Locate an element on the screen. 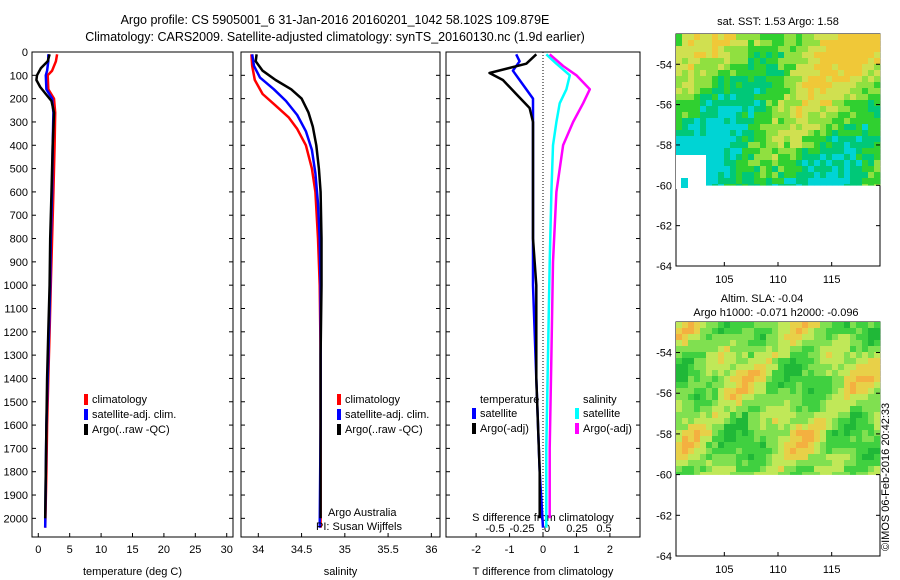 The height and width of the screenshot is (580, 900). s-diff-tick-label: 0 is located at coordinates (547, 529).